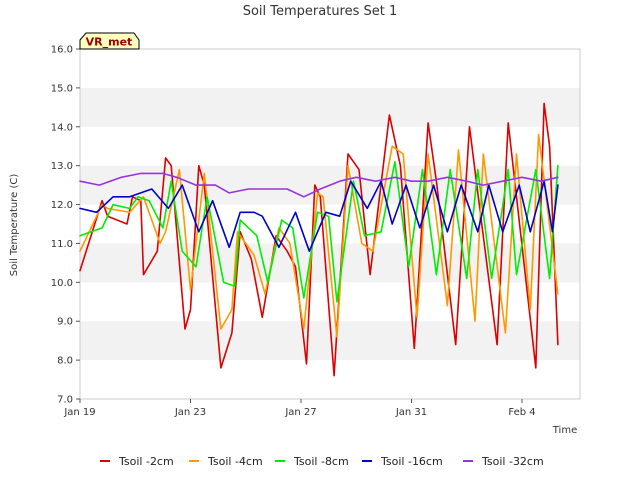 Image resolution: width=640 pixels, height=480 pixels. Describe the element at coordinates (65, 361) in the screenshot. I see `y-tick-label: 8.0` at that location.